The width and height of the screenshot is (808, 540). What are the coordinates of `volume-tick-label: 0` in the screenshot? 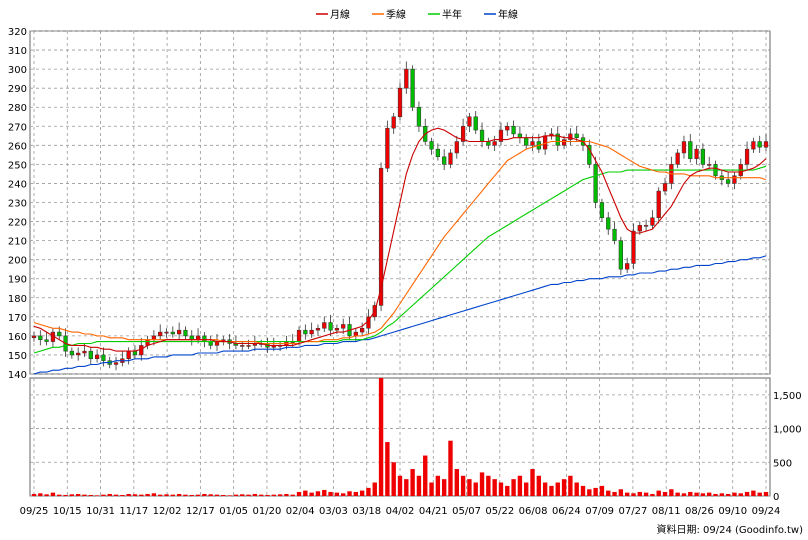 It's located at (776, 497).